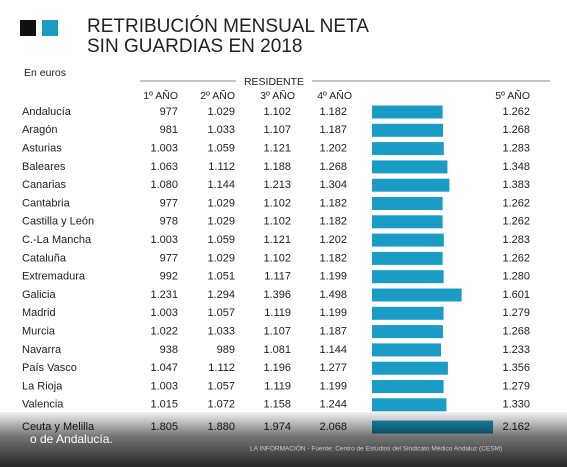 The image size is (567, 467). Describe the element at coordinates (217, 95) in the screenshot. I see `column-header: 2º AÑO` at that location.